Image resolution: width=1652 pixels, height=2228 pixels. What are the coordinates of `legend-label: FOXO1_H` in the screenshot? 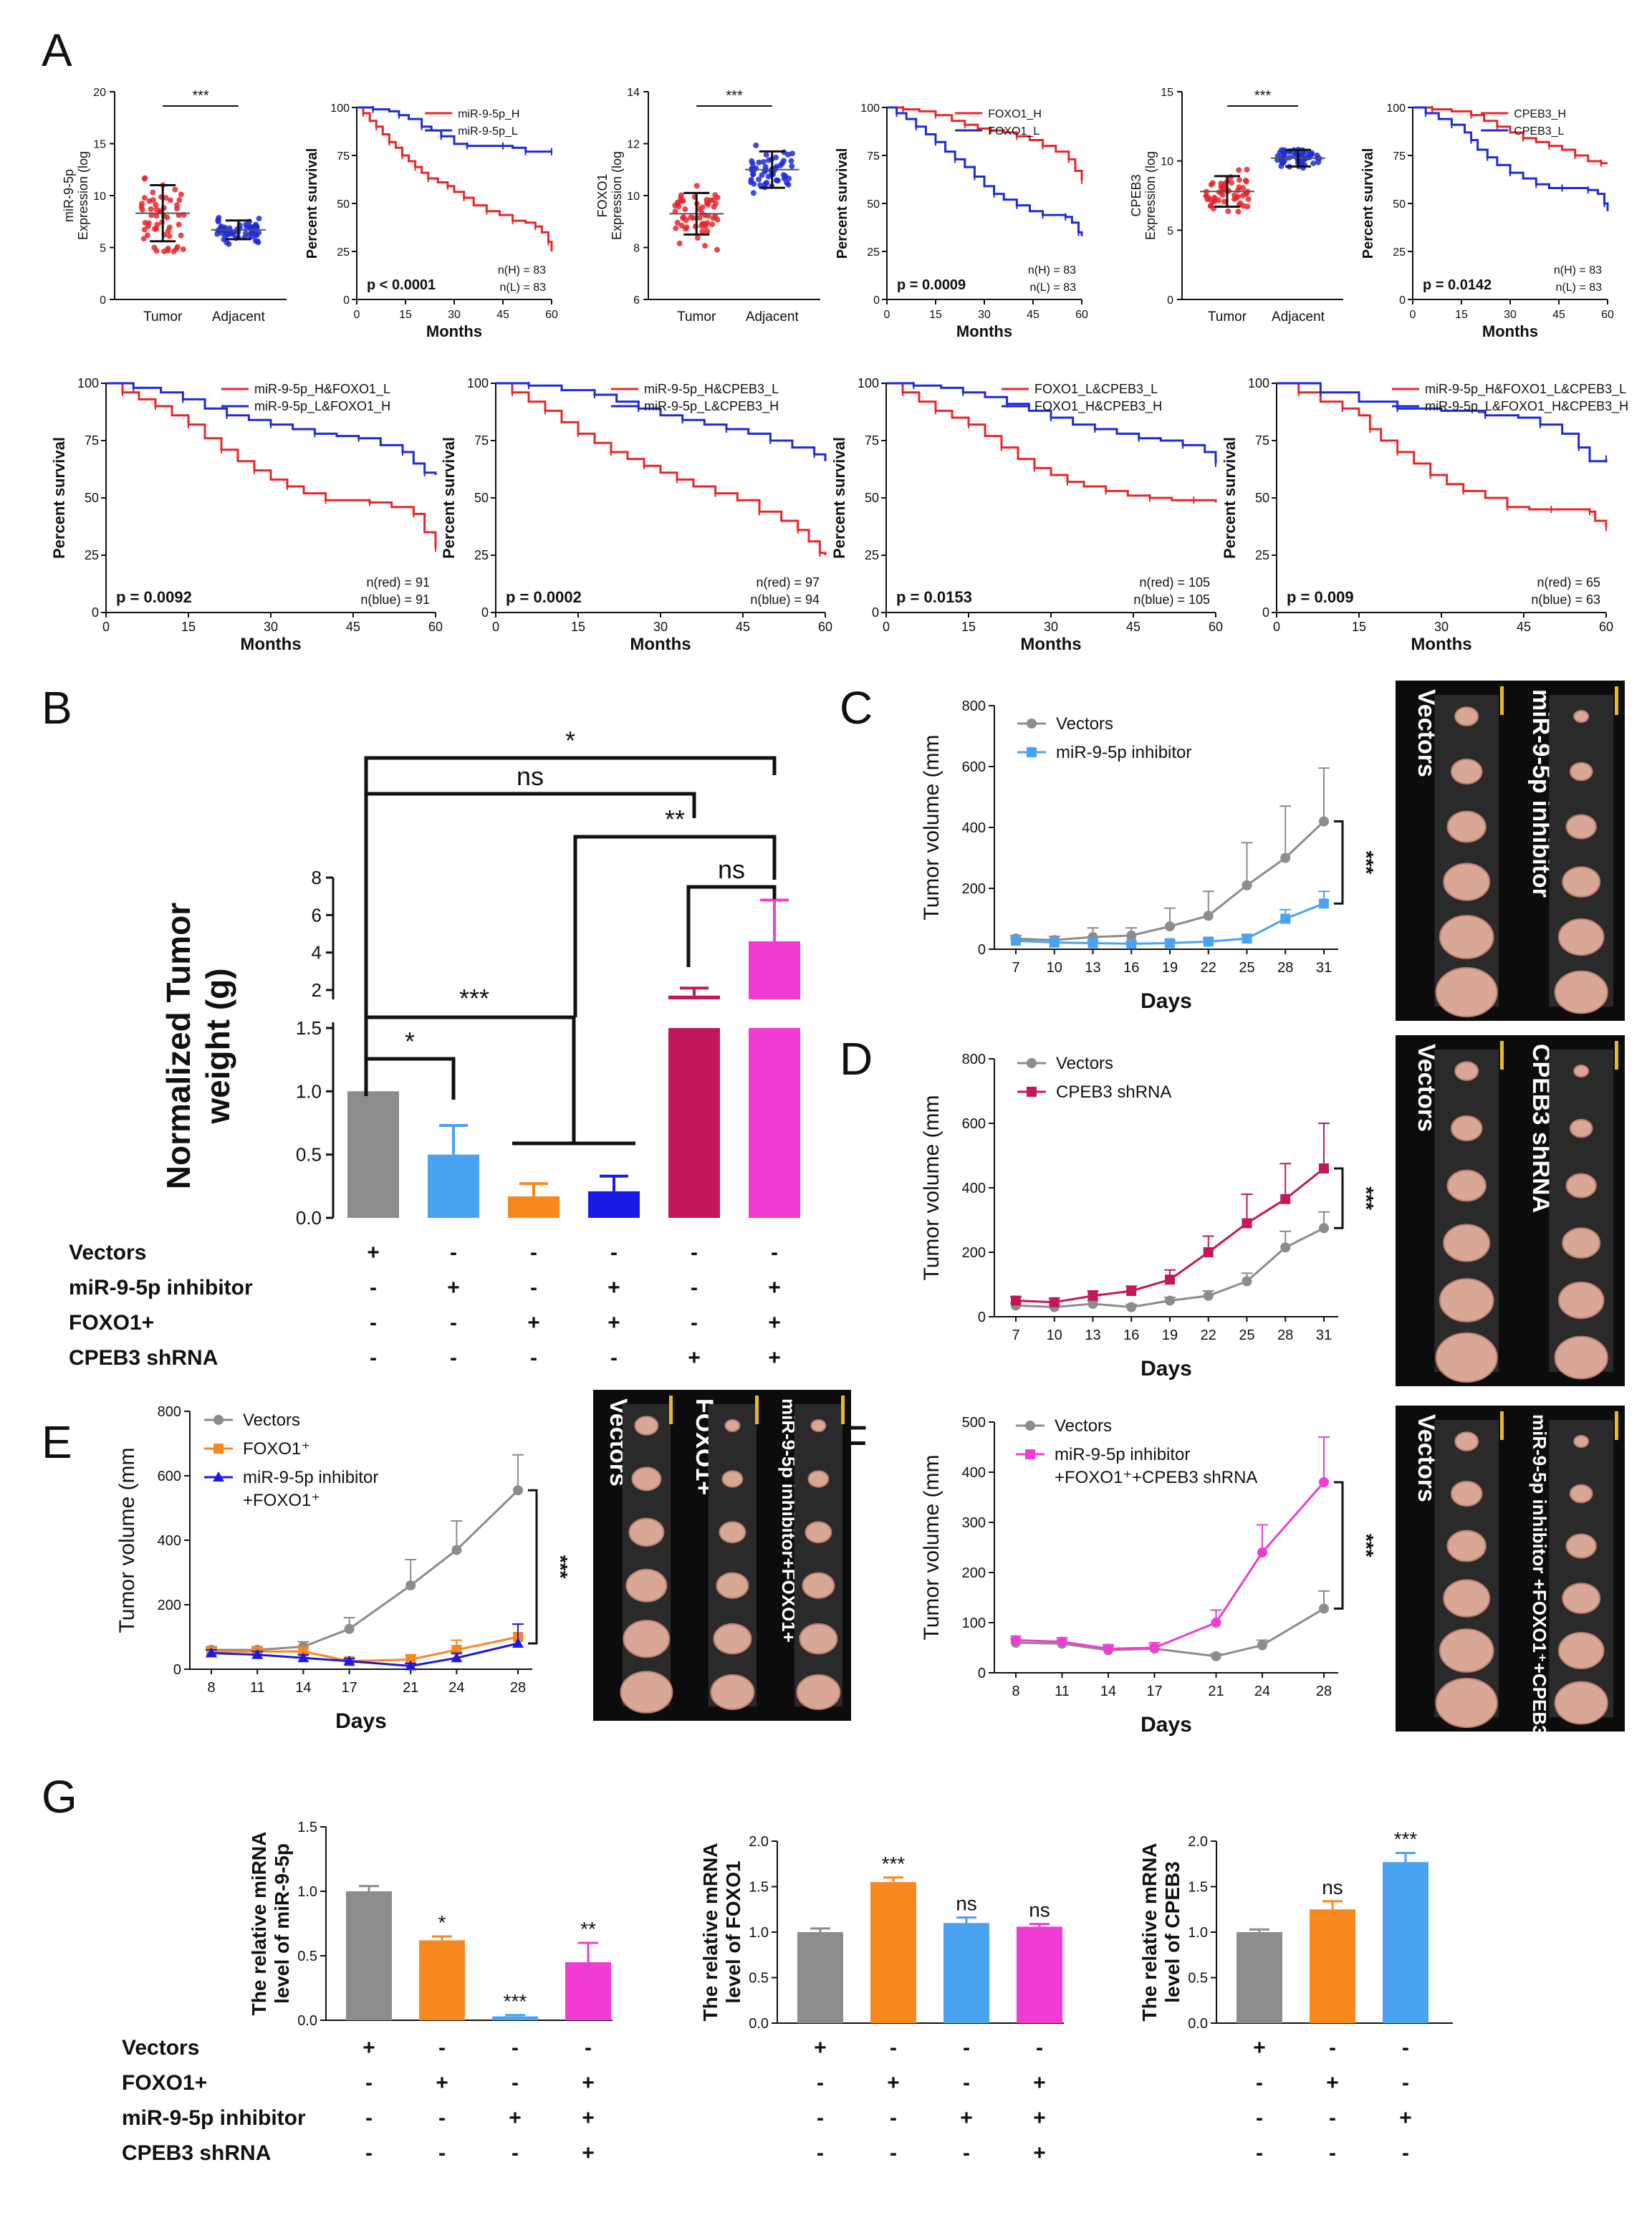 It's located at (1015, 114).